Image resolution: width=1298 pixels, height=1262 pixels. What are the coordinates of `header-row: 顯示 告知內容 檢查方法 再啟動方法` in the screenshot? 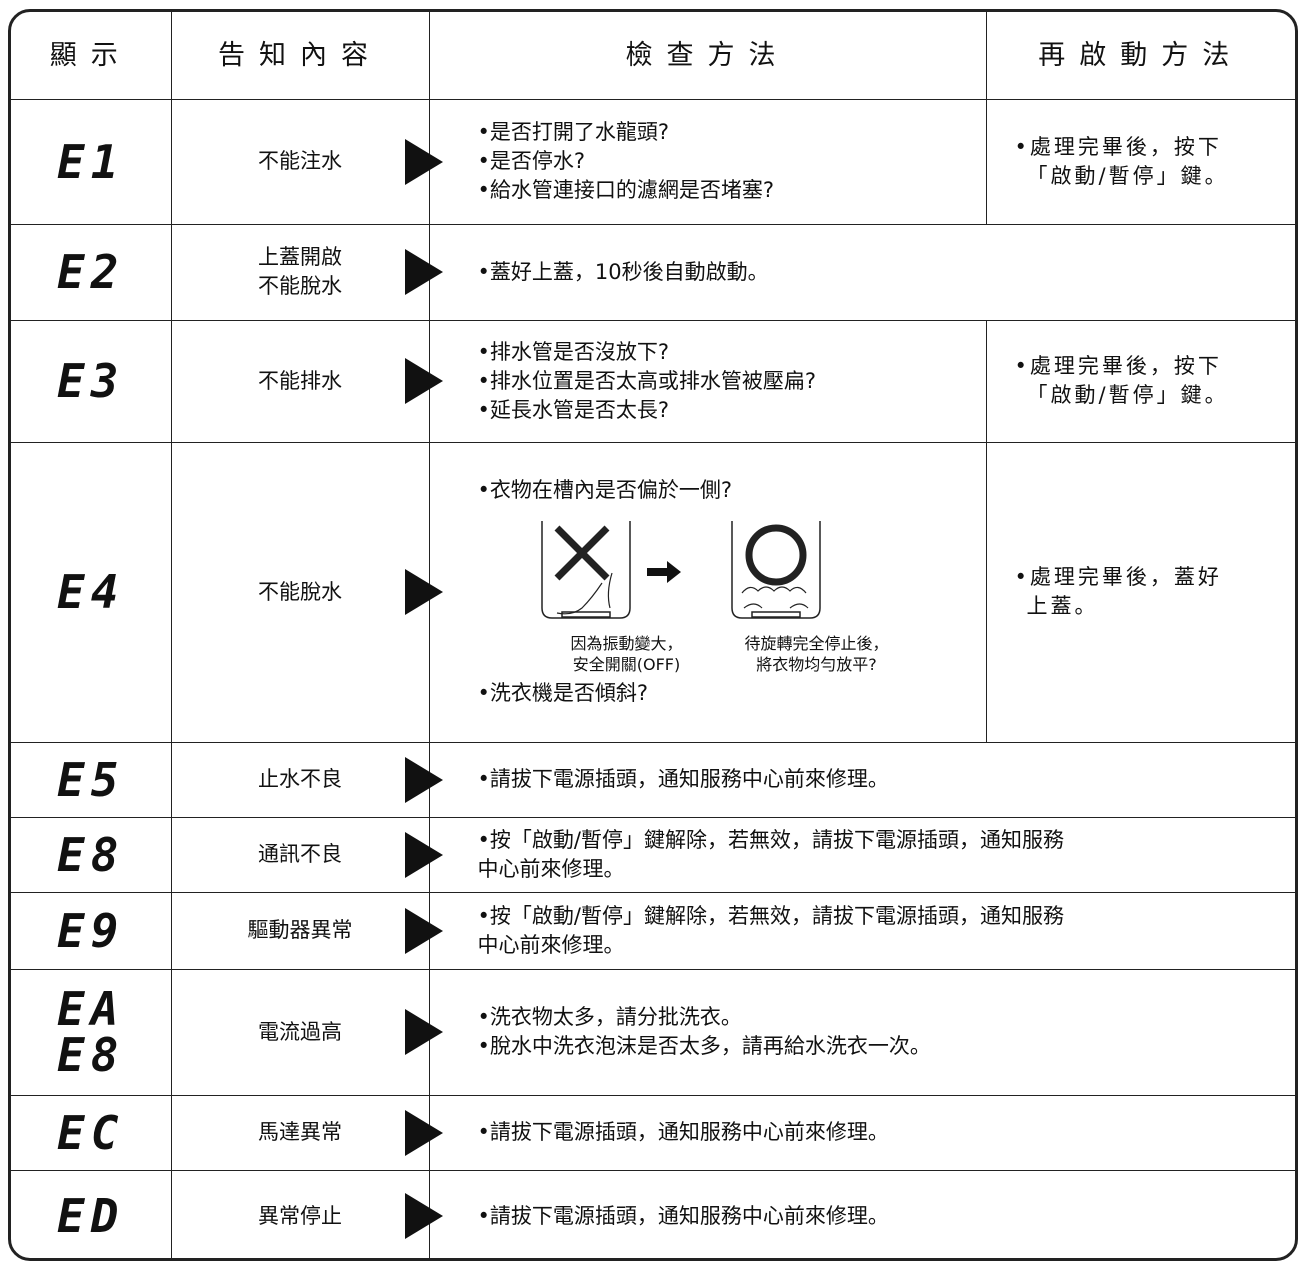 It's located at (653, 56).